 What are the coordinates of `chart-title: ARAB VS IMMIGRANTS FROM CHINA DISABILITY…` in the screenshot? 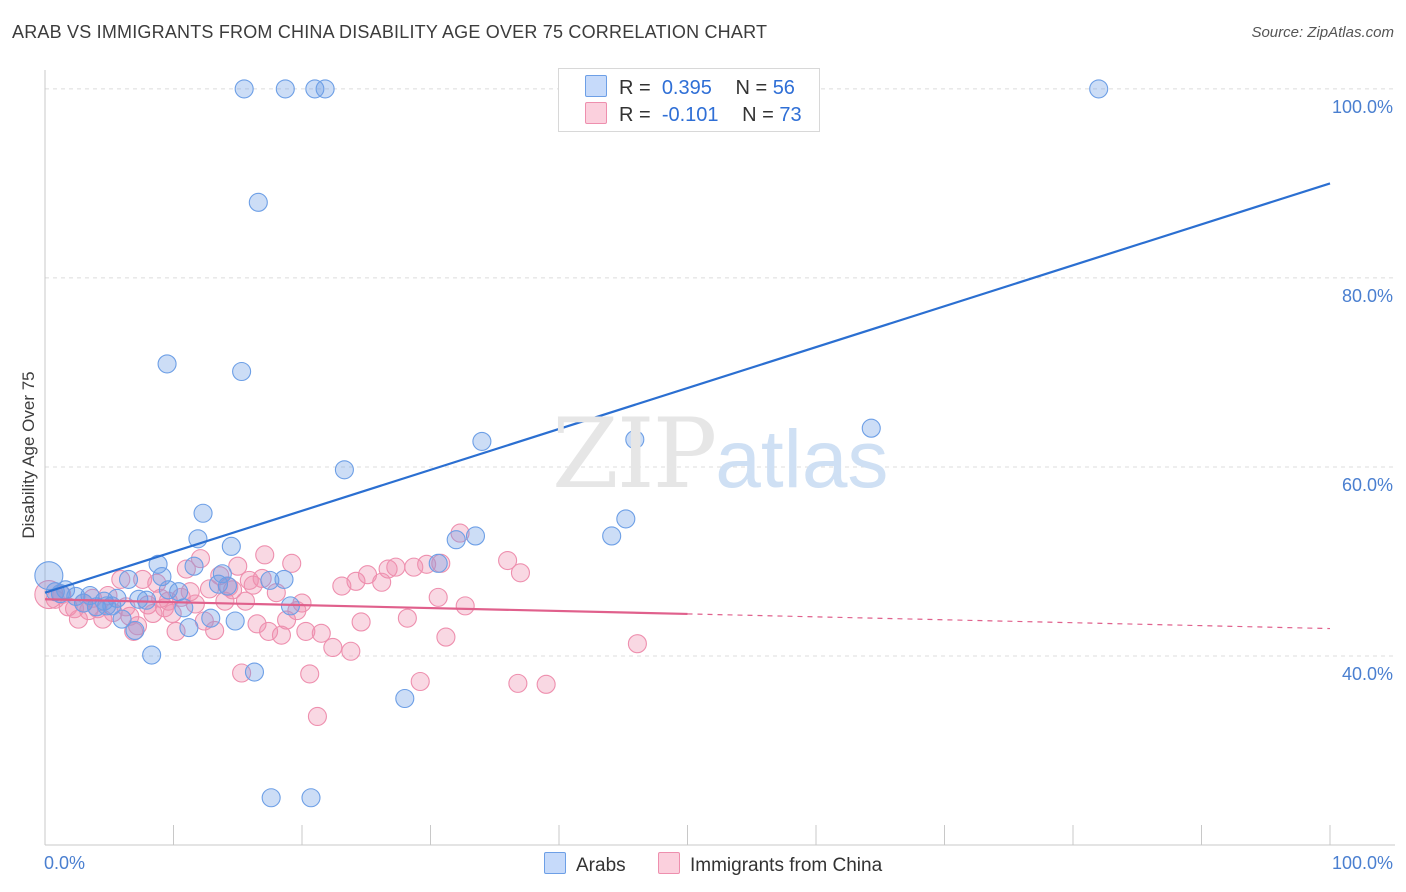 It's located at (390, 32).